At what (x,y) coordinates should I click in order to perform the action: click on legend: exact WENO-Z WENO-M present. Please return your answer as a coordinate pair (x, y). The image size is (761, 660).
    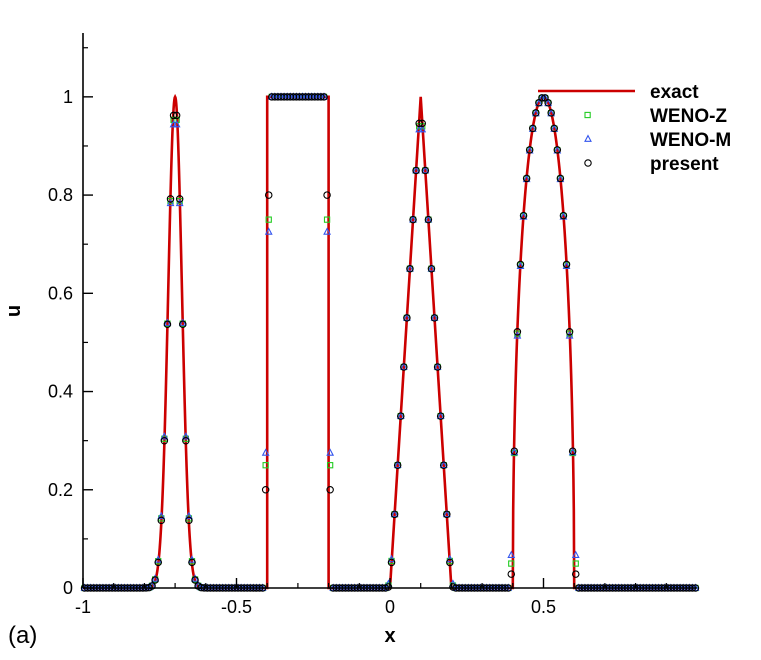
    Looking at the image, I should click on (634, 128).